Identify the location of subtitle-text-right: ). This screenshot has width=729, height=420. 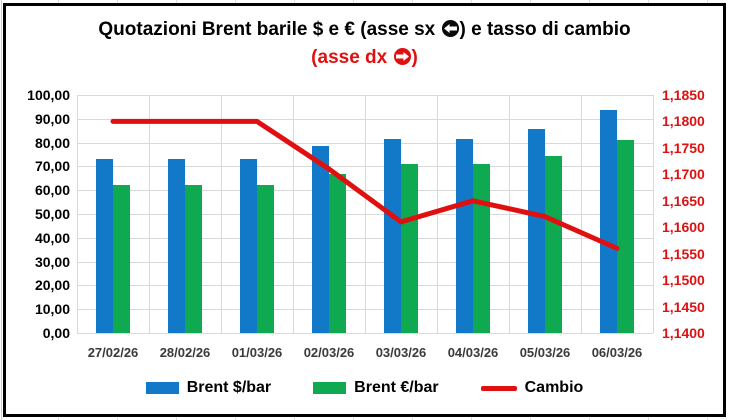
(414, 57).